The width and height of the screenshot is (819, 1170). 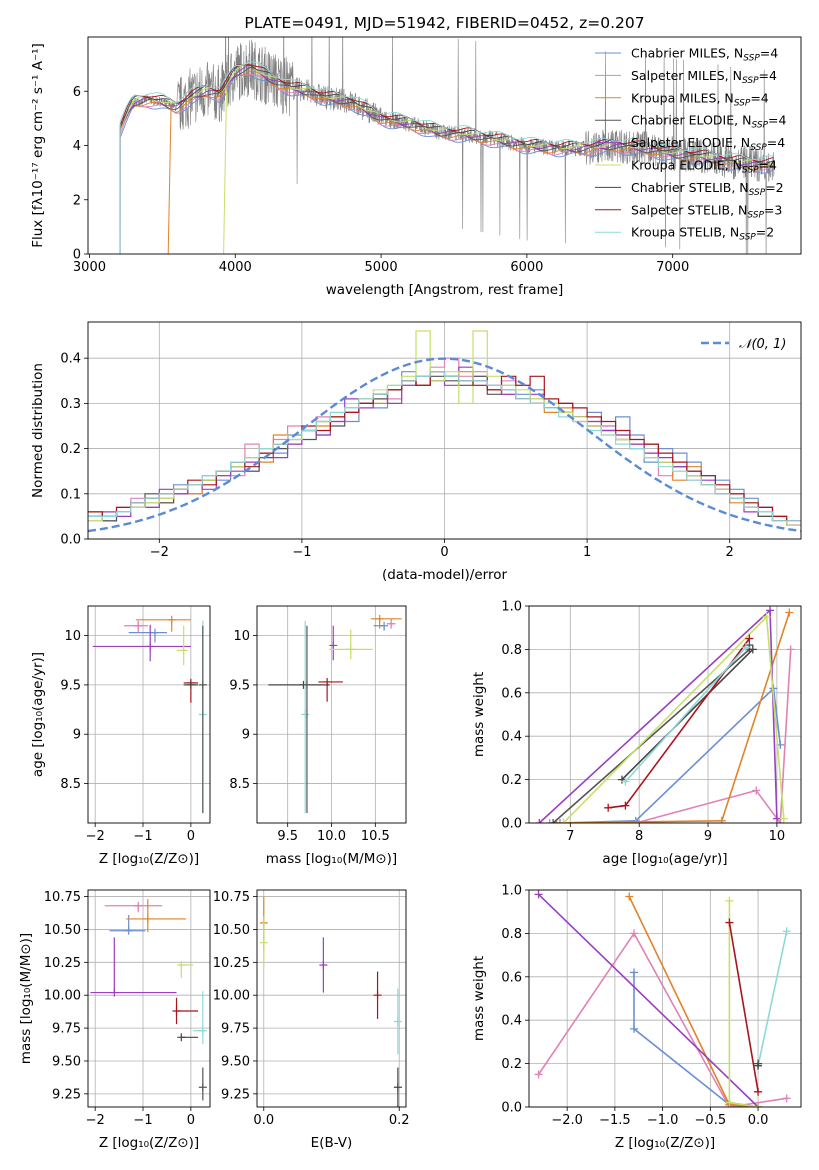 What do you see at coordinates (70, 449) in the screenshot?
I see `y-tick-label: 0.2` at bounding box center [70, 449].